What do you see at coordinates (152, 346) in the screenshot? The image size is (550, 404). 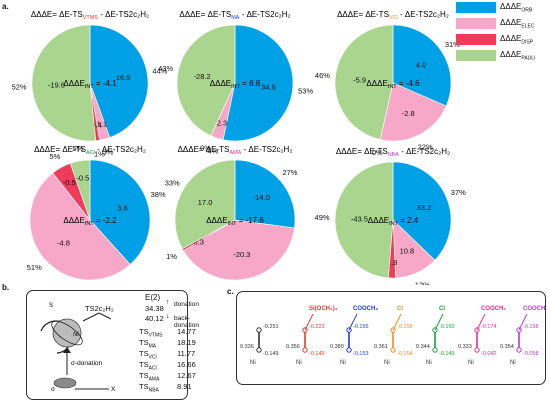 I see `ts-sub-ma: MA` at bounding box center [152, 346].